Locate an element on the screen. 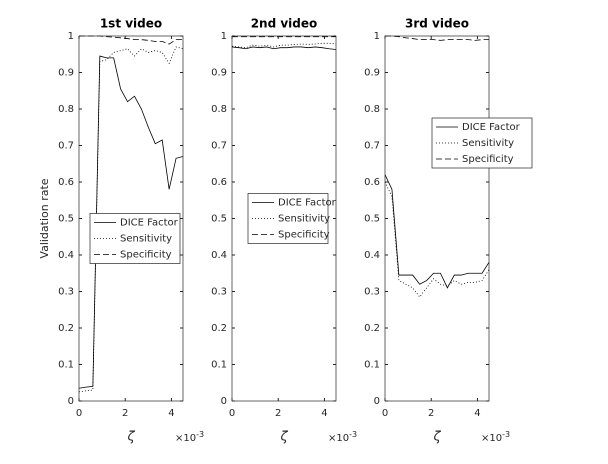  chart-title: 1st video is located at coordinates (131, 24).